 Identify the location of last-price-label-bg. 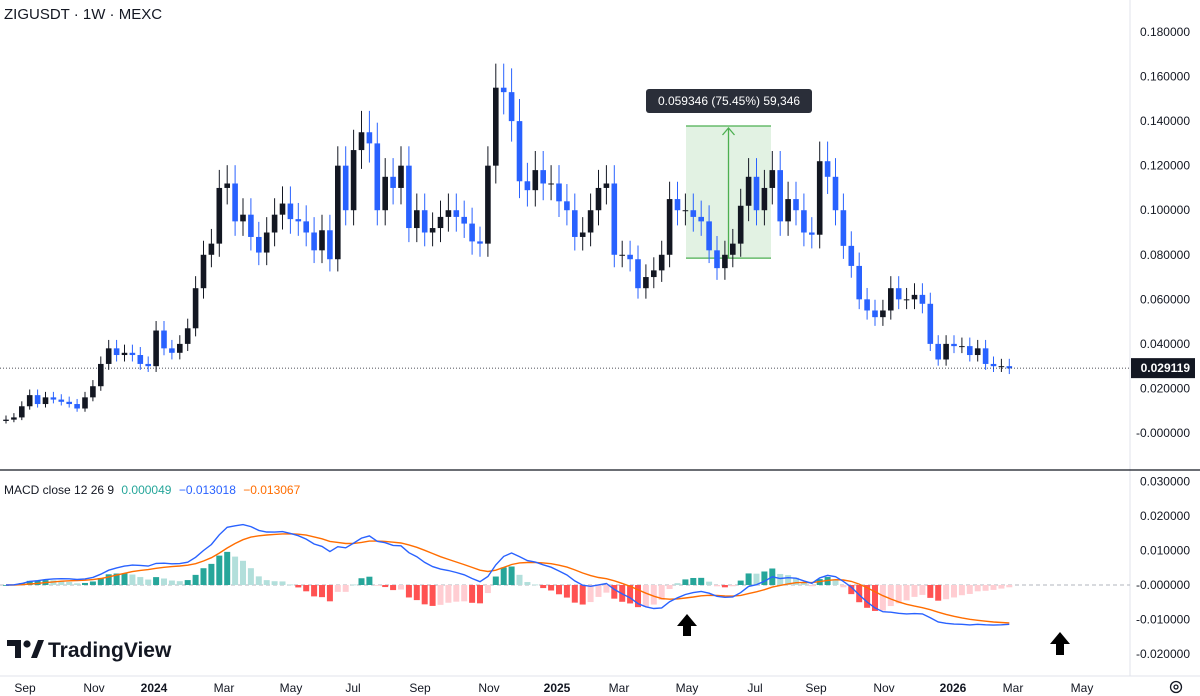
(1163, 368).